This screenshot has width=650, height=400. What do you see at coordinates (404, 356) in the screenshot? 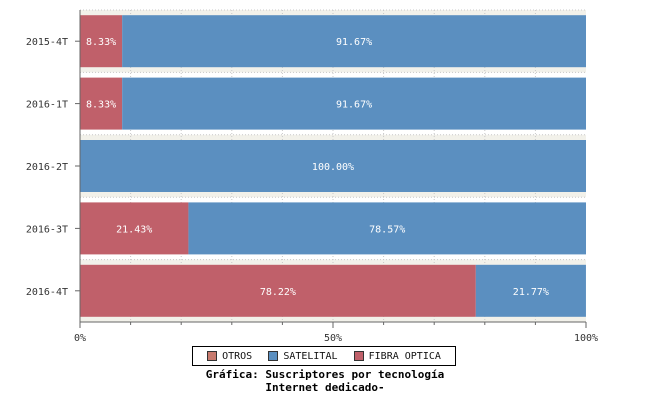
I see `legend-label: FIBRA OPTICA` at bounding box center [404, 356].